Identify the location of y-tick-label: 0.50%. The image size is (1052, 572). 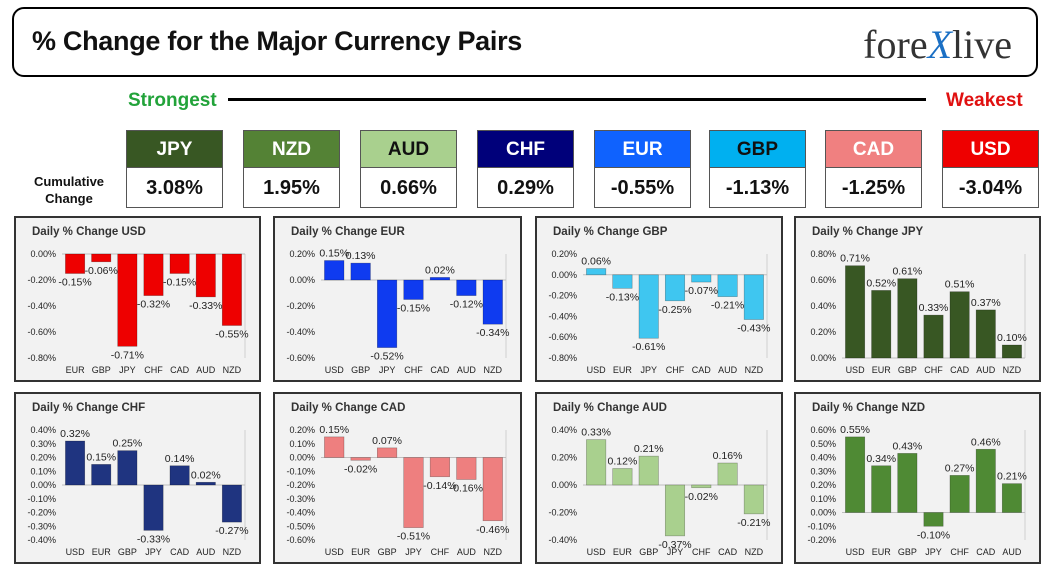
(823, 444).